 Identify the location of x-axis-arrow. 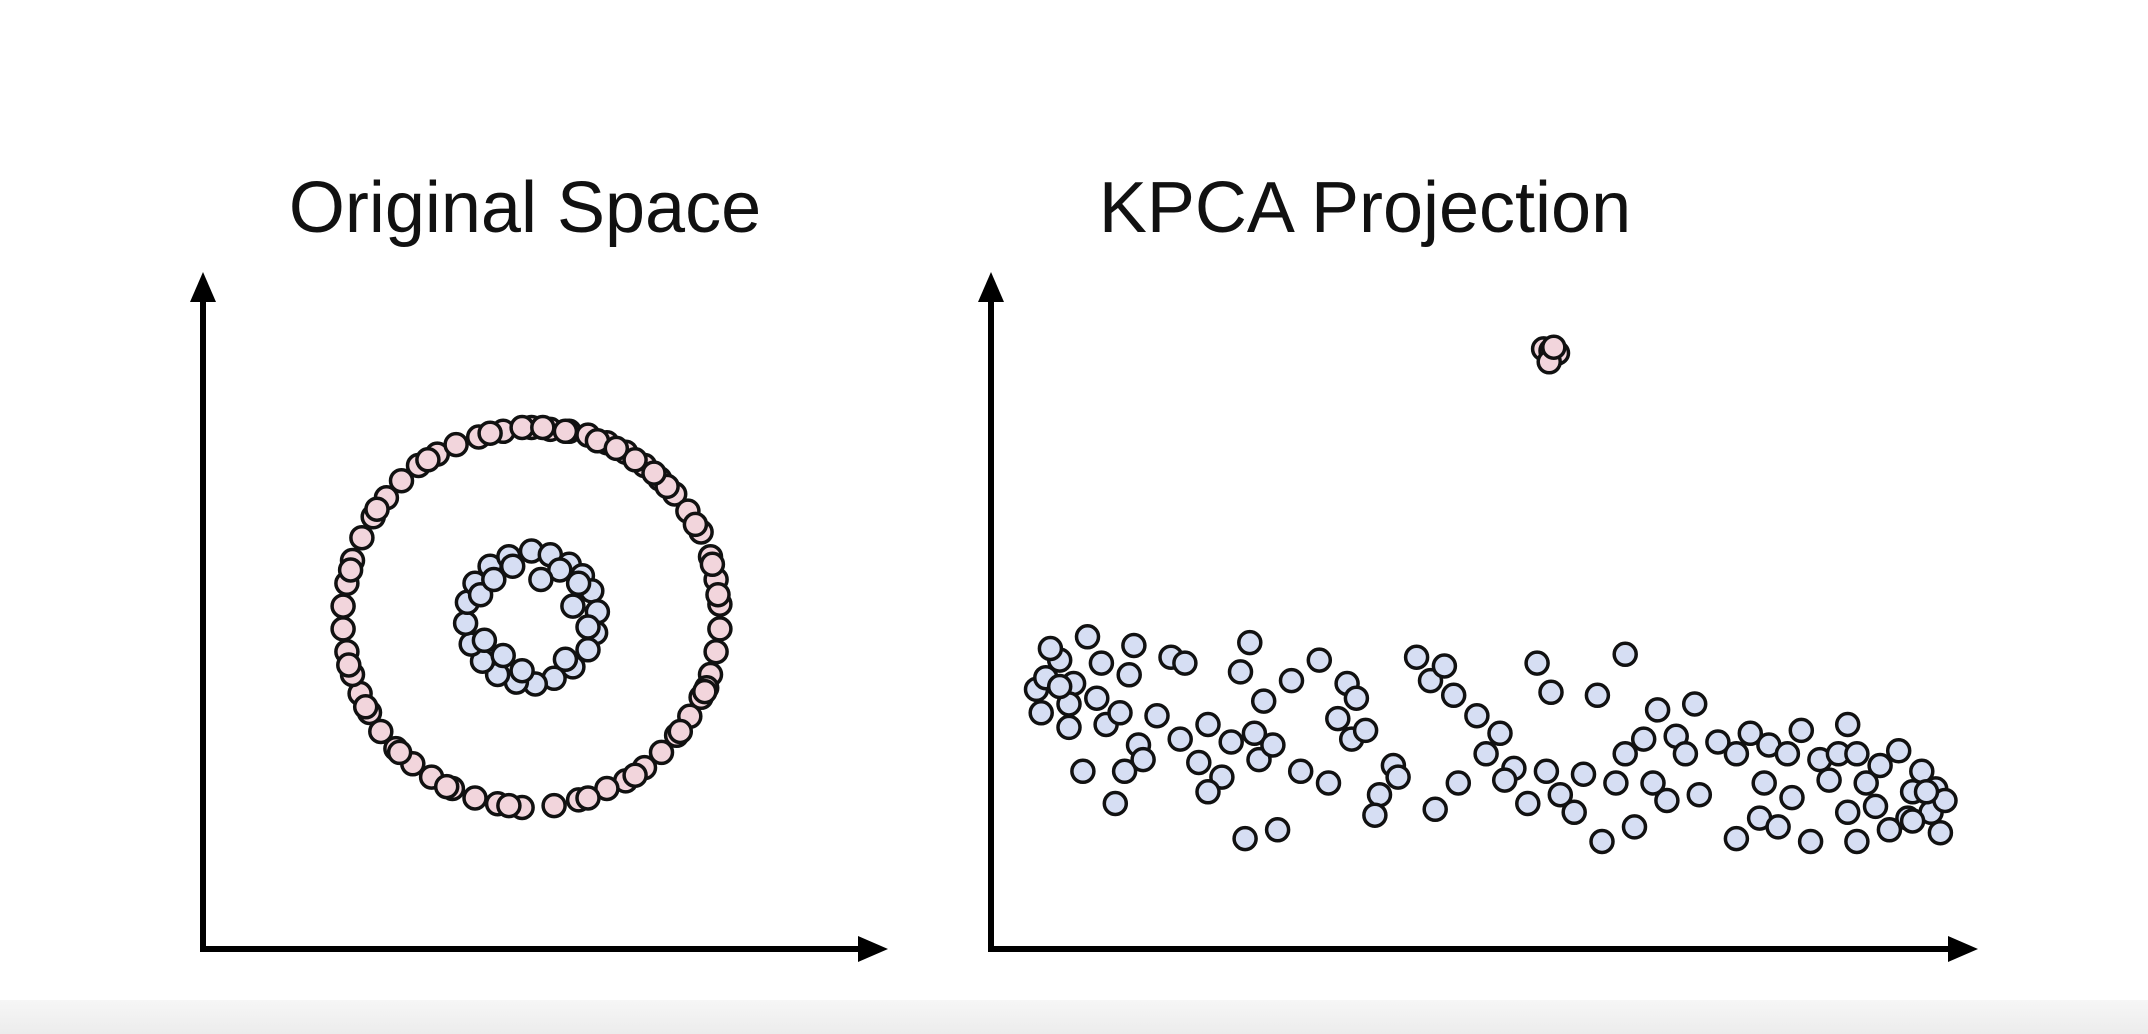
(1963, 949).